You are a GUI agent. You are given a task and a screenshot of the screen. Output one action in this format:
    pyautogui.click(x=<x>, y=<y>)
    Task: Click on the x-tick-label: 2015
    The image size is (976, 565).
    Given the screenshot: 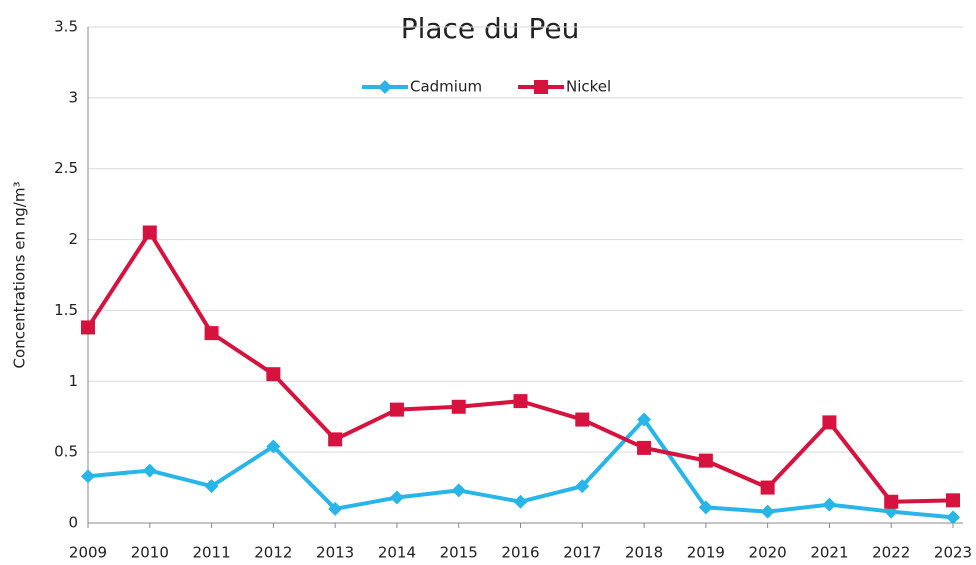 What is the action you would take?
    pyautogui.click(x=459, y=553)
    